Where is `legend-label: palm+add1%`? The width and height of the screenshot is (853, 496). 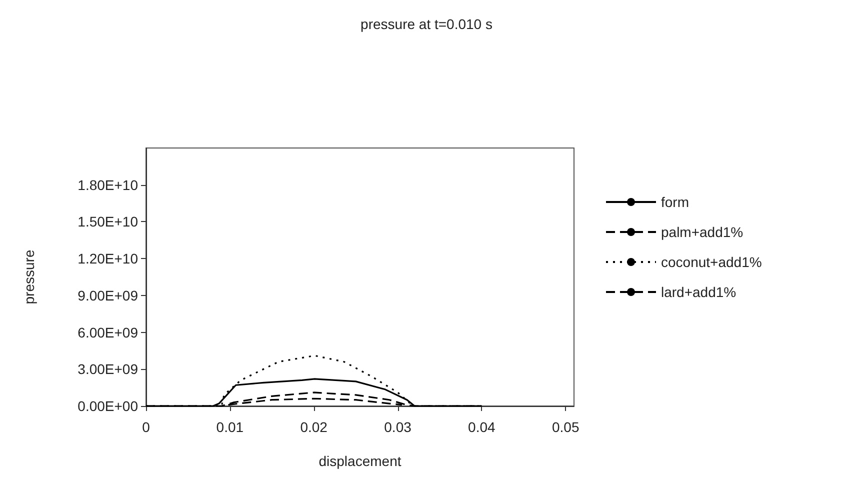
legend-label: palm+add1% is located at coordinates (702, 232).